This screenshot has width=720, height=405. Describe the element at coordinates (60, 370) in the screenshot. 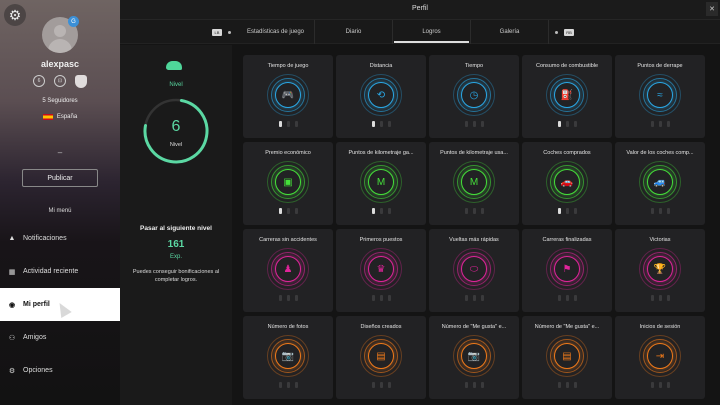

I see `sidebar-item-opciones: ⚙ Opciones` at that location.